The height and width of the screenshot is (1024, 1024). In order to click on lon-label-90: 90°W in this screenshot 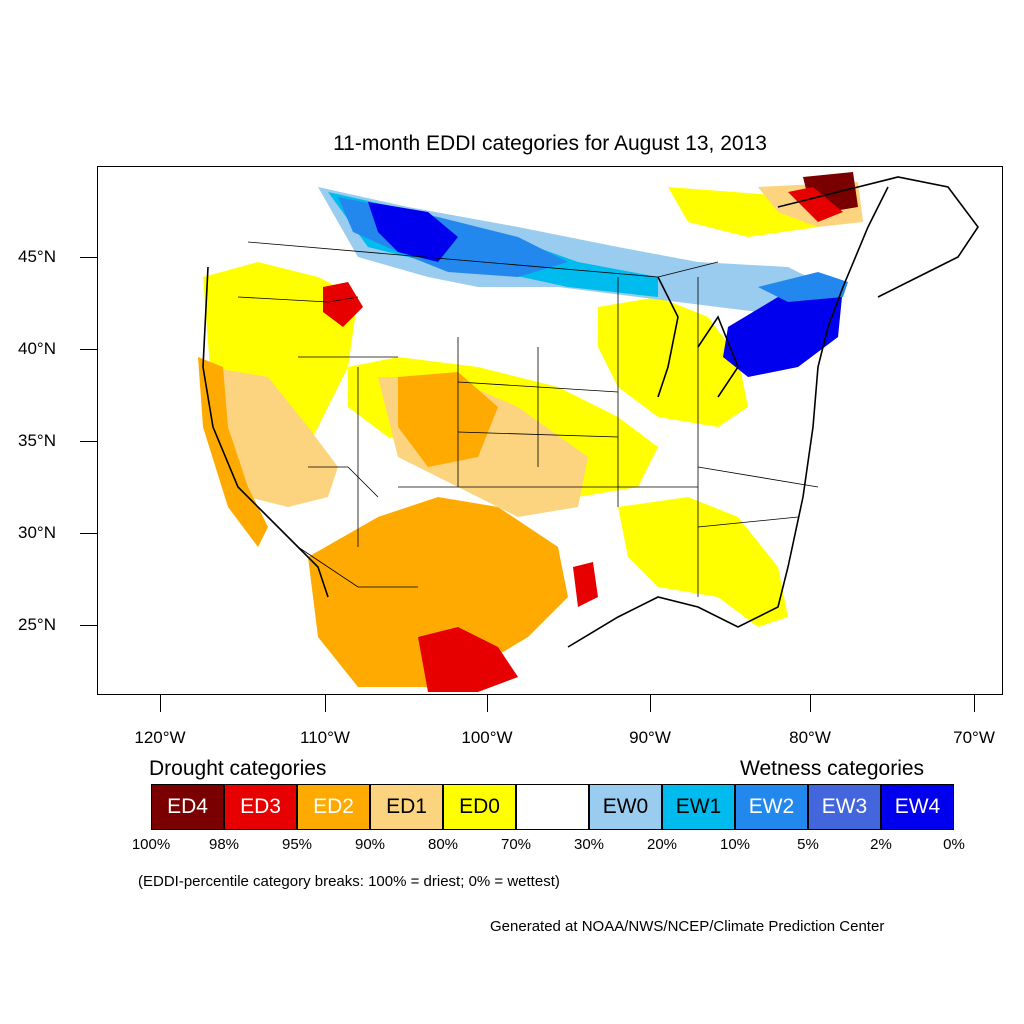, I will do `click(650, 737)`.